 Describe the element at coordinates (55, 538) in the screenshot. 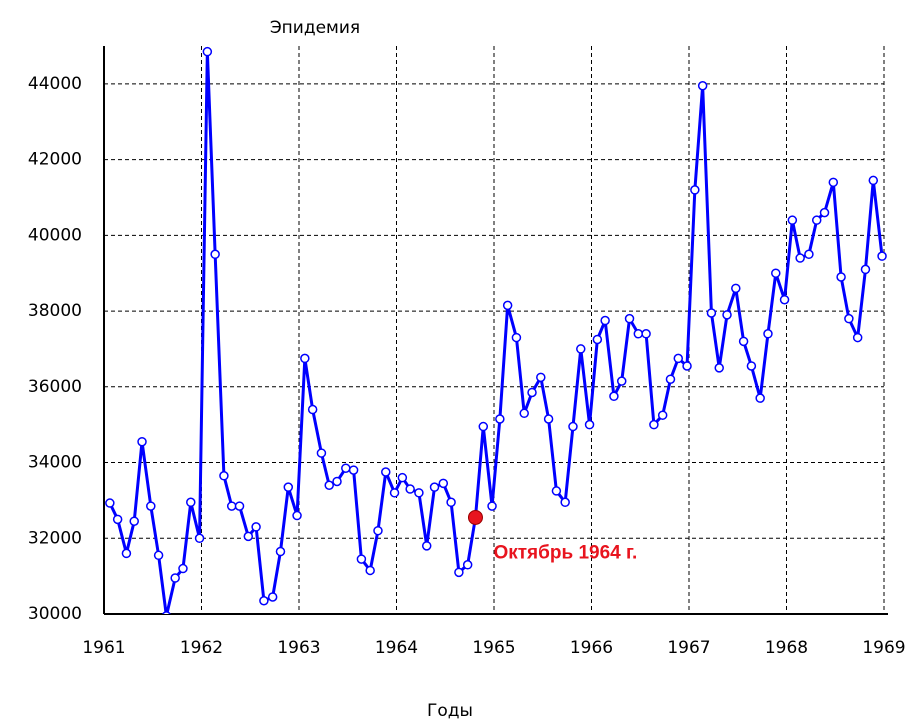

I see `y-tick-label: 32000` at that location.